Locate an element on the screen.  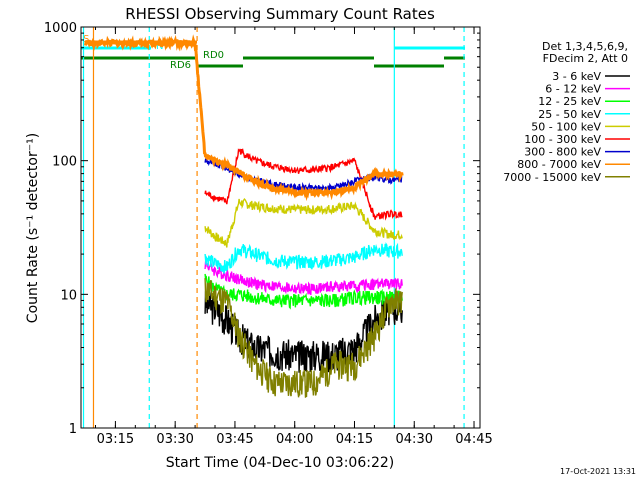
legend-label-4: 50 - 100 keV is located at coordinates (566, 126).